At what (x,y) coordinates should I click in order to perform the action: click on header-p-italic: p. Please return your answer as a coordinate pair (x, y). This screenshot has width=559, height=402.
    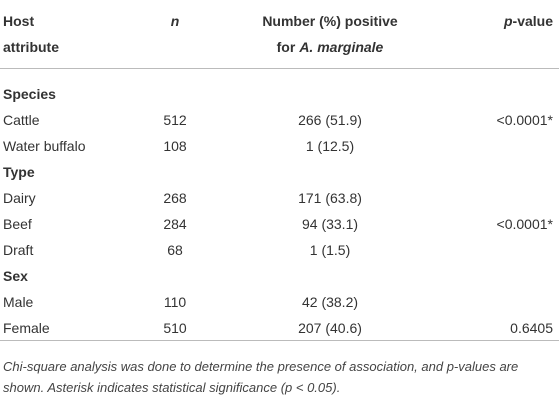
    Looking at the image, I should click on (508, 21).